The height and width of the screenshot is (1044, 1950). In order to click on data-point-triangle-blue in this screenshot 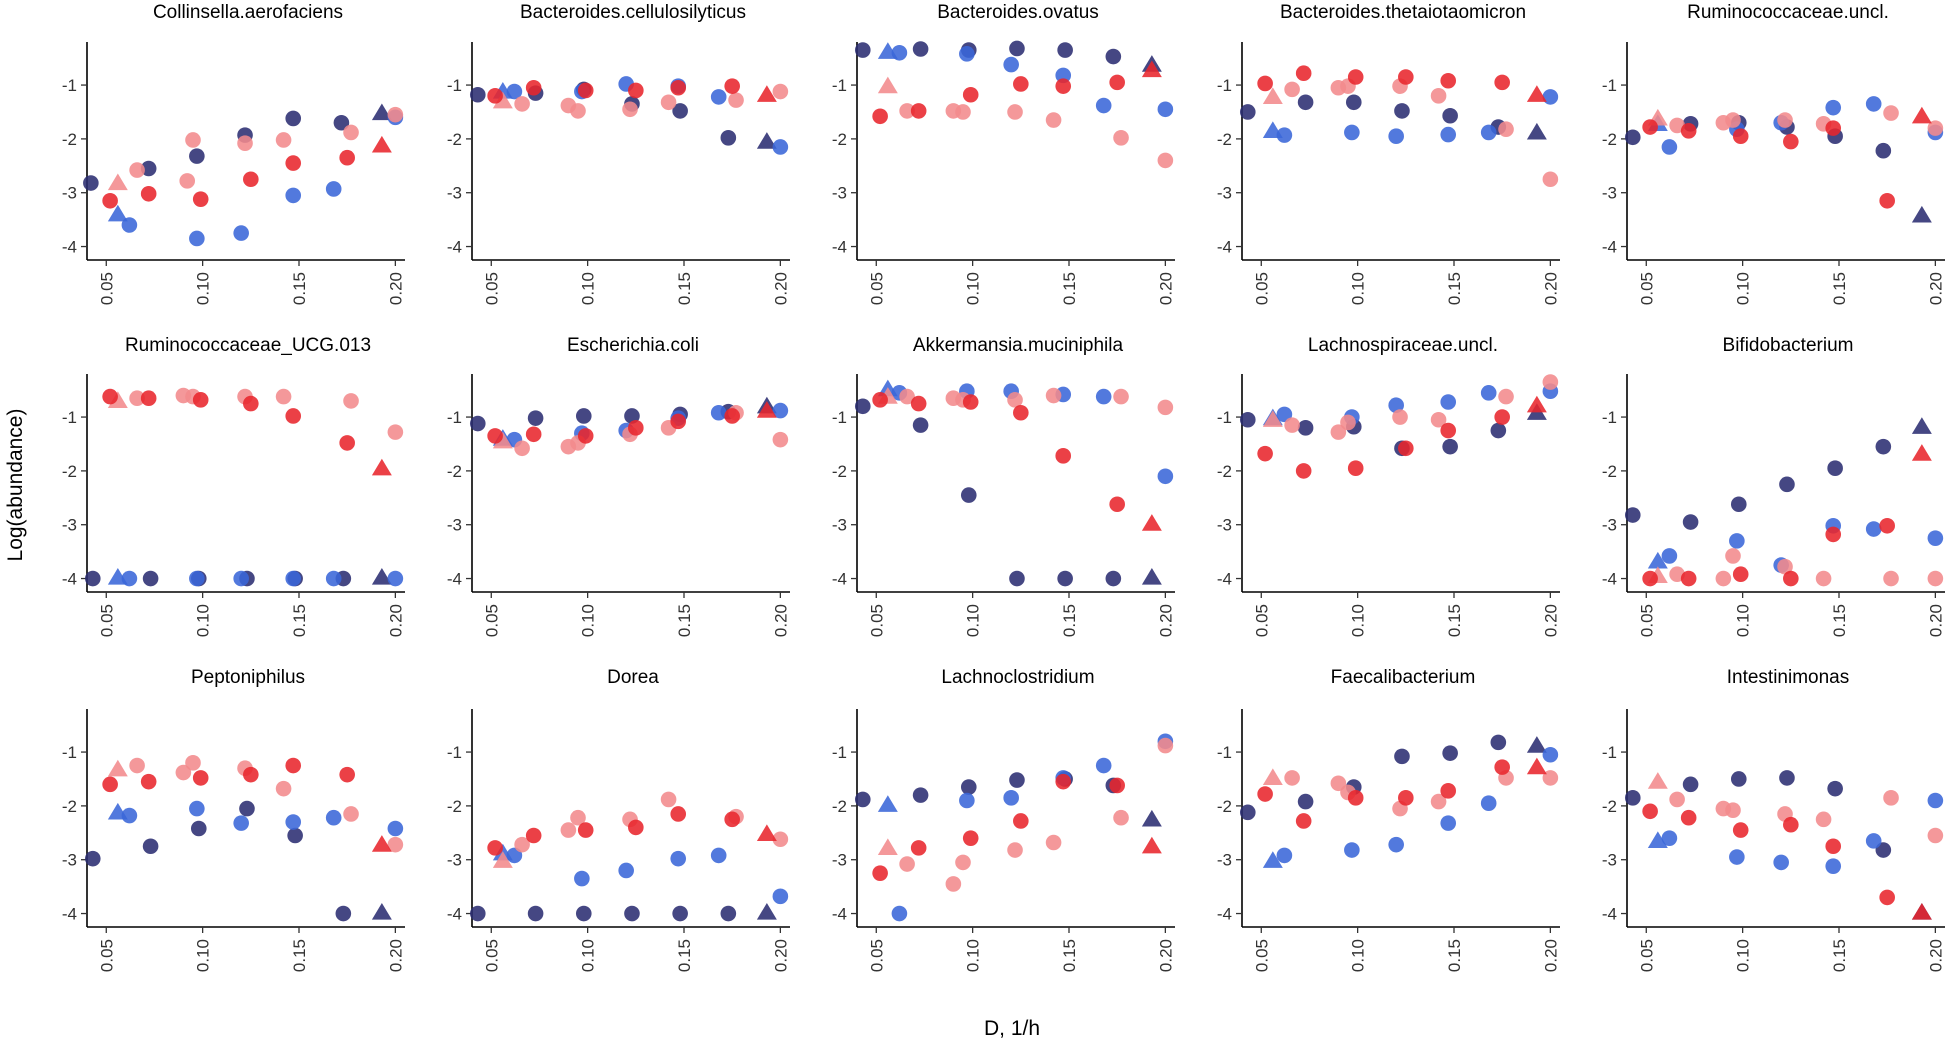, I will do `click(1272, 859)`.